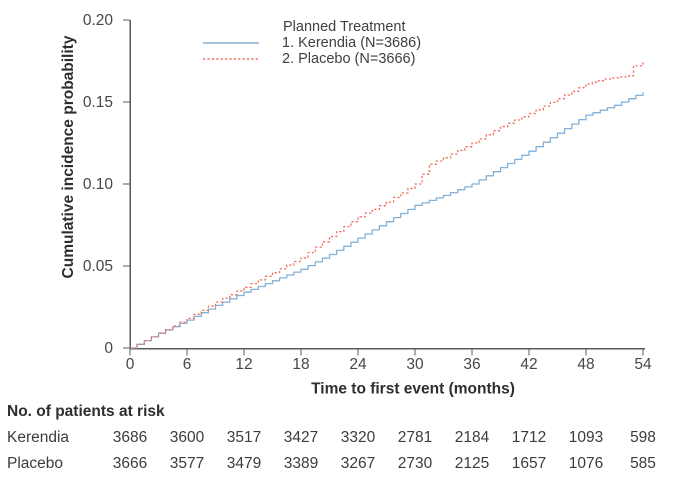  I want to click on risk-count: 2125, so click(472, 463).